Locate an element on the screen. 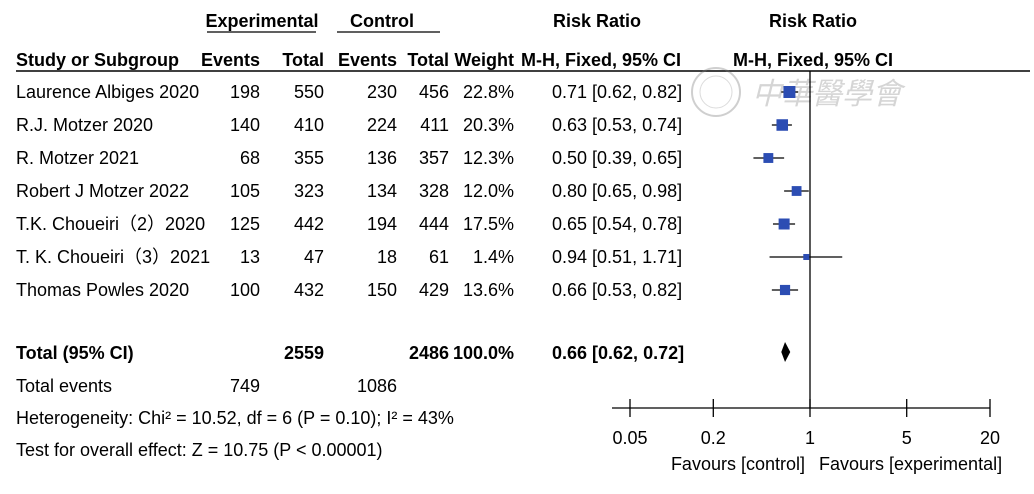 The image size is (1034, 494). ci-text: 0.65 [0.54, 0.78] is located at coordinates (617, 224).